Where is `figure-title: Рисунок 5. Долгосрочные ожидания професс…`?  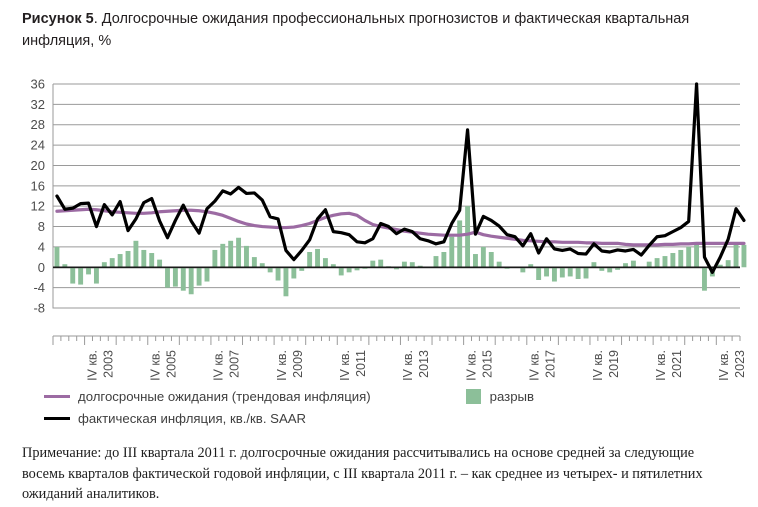
figure-title: Рисунок 5. Долгосрочные ожидания професс… is located at coordinates (372, 30).